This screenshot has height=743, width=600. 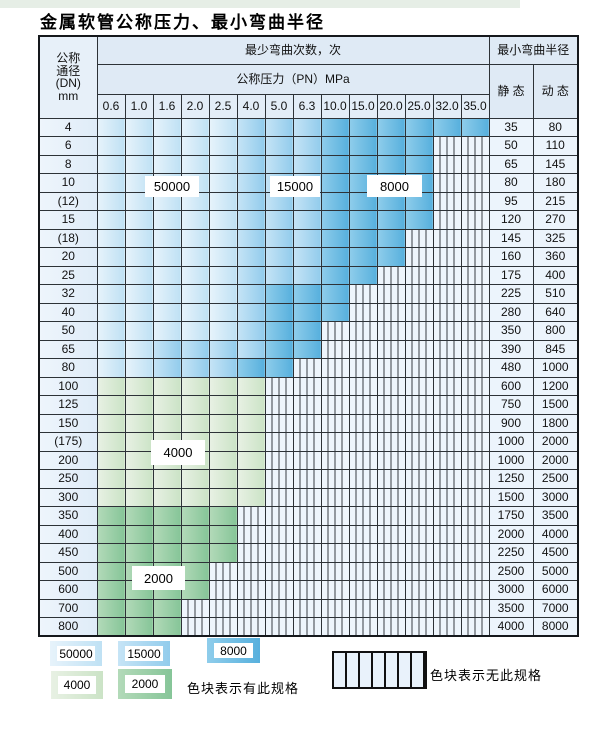 What do you see at coordinates (511, 275) in the screenshot?
I see `static-radius-cell: 175` at bounding box center [511, 275].